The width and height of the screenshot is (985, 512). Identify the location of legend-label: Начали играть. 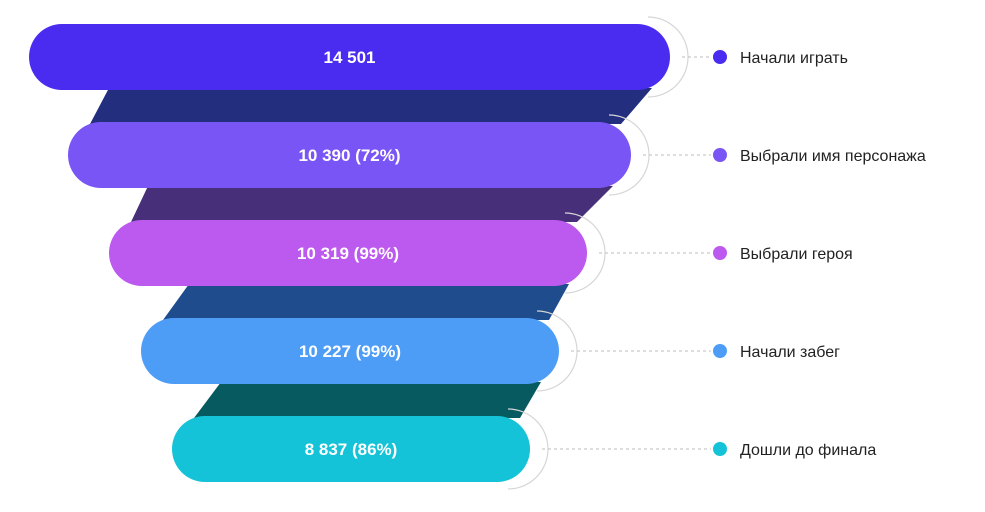
(794, 58).